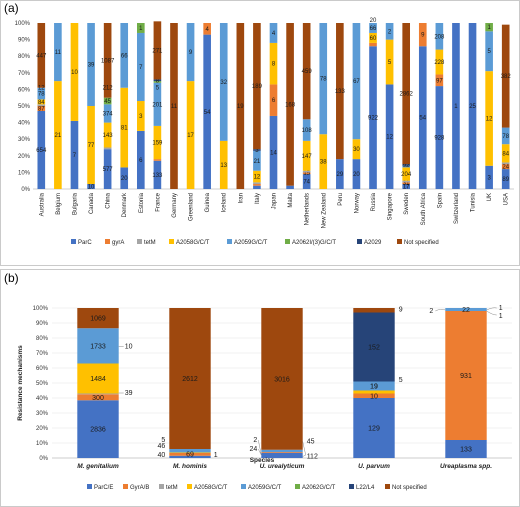 This screenshot has width=520, height=507. What do you see at coordinates (41, 109) in the screenshot?
I see `data-label: 87` at bounding box center [41, 109].